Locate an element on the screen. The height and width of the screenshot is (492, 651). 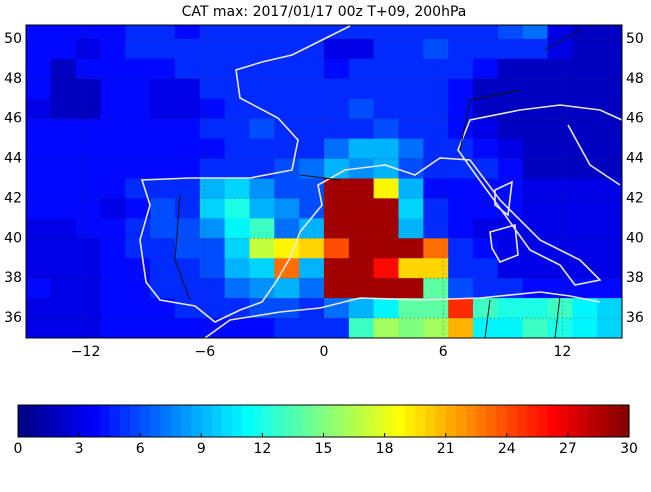
colorbar-tick-label: 24 is located at coordinates (507, 449).